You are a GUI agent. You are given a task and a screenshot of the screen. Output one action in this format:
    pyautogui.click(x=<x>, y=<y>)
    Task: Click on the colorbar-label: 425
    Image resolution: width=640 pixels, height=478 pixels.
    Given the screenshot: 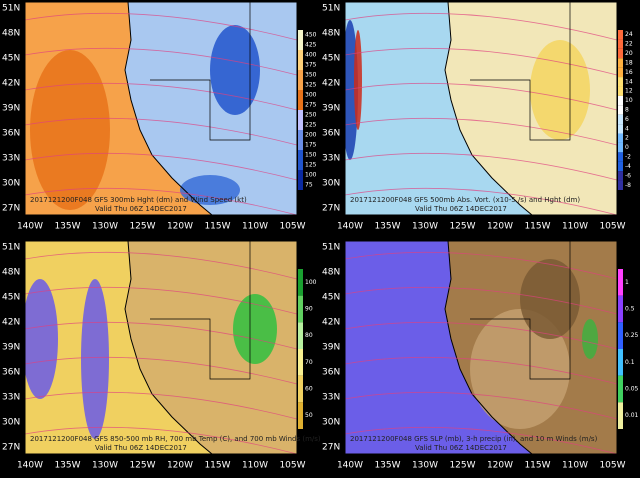 What is the action you would take?
    pyautogui.click(x=311, y=45)
    